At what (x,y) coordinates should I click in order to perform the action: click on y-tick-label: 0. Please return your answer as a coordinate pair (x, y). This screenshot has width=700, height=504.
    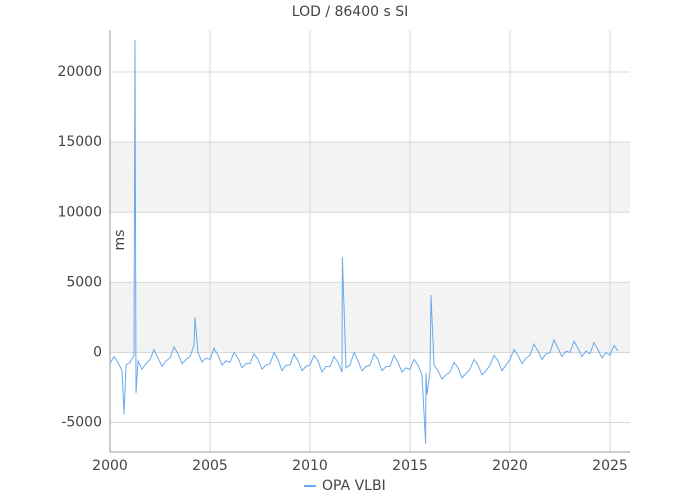
    Looking at the image, I should click on (97, 352).